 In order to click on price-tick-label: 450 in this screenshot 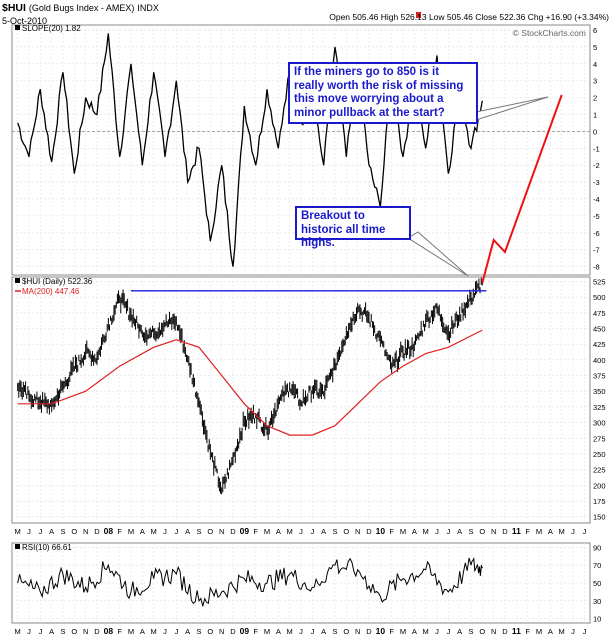, I will do `click(599, 328)`.